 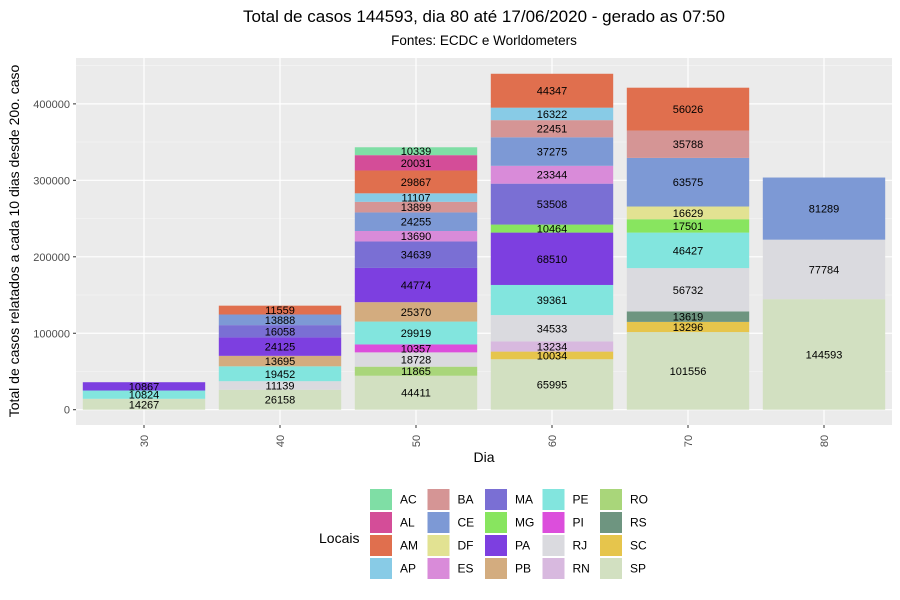 What do you see at coordinates (825, 441) in the screenshot?
I see `x-tick-label: 80` at bounding box center [825, 441].